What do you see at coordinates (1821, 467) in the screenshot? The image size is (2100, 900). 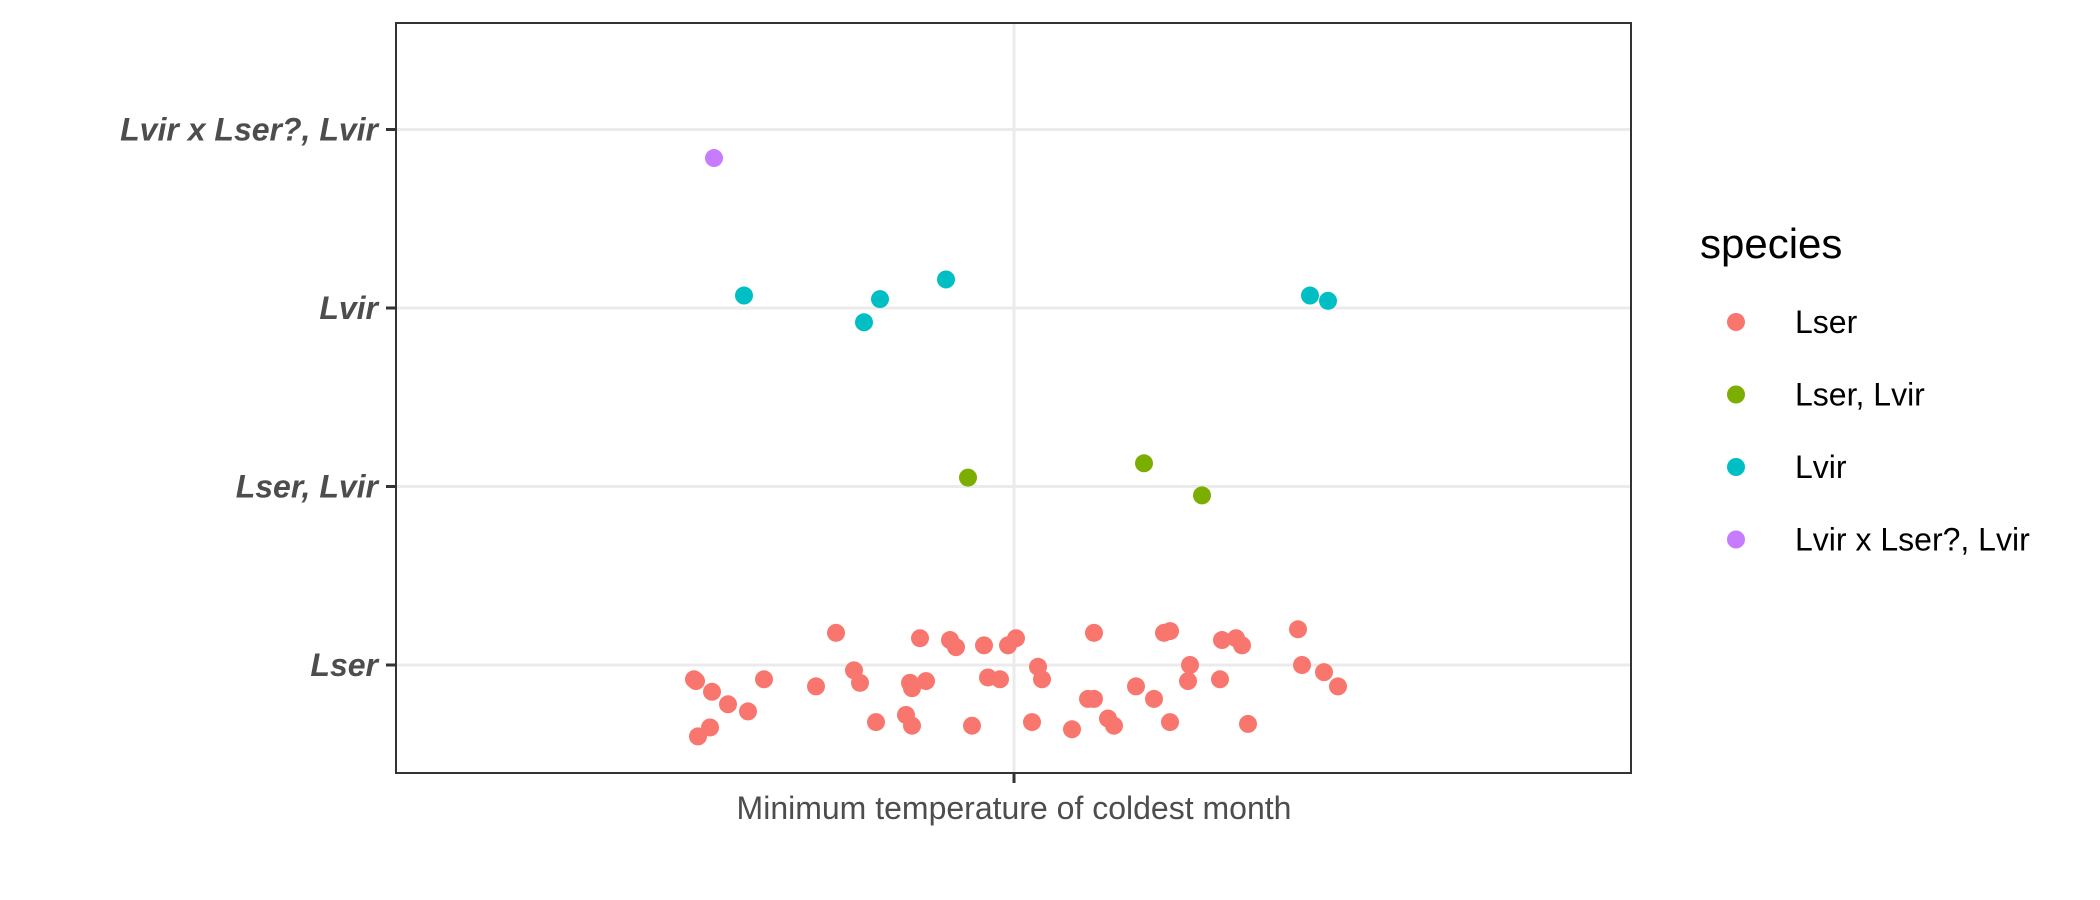 I see `legend-label: Lvir` at bounding box center [1821, 467].